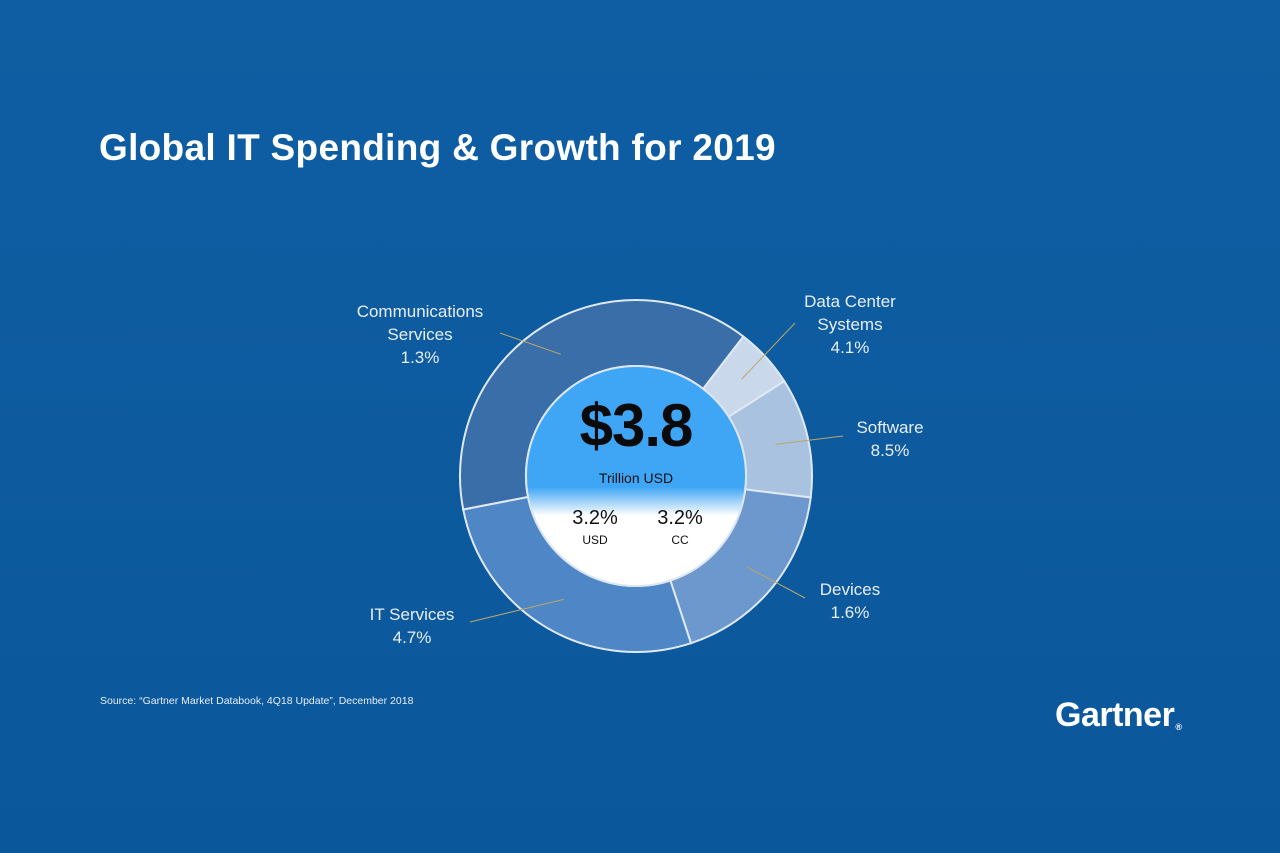 The height and width of the screenshot is (853, 1280). Describe the element at coordinates (420, 357) in the screenshot. I see `label-communications-growth: 1.3%` at that location.